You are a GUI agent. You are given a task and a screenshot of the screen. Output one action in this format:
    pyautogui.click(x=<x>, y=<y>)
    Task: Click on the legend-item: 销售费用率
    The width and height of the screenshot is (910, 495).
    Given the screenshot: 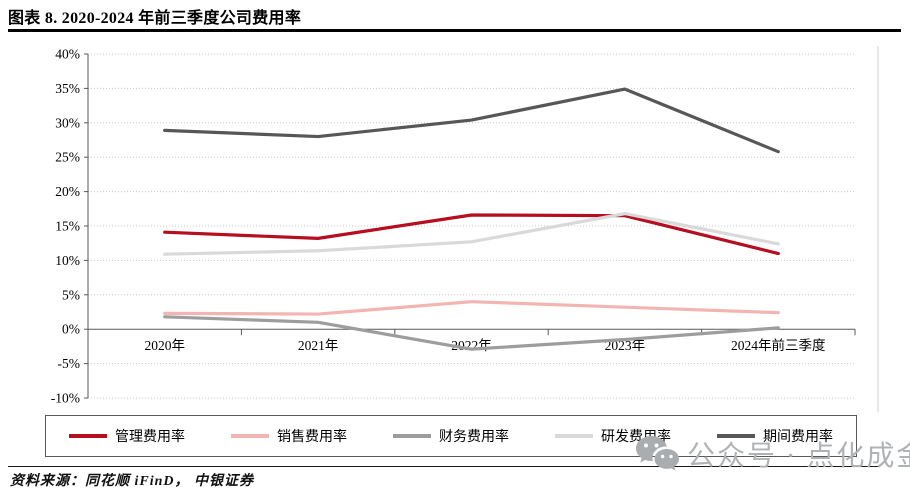 What is the action you would take?
    pyautogui.click(x=289, y=436)
    